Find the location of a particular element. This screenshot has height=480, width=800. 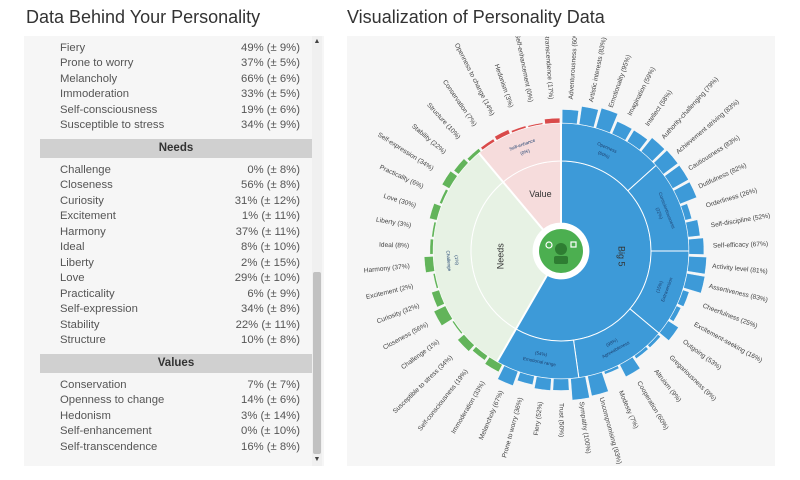

trait-label: Self-enhancement (0%) is located at coordinates (523, 69).